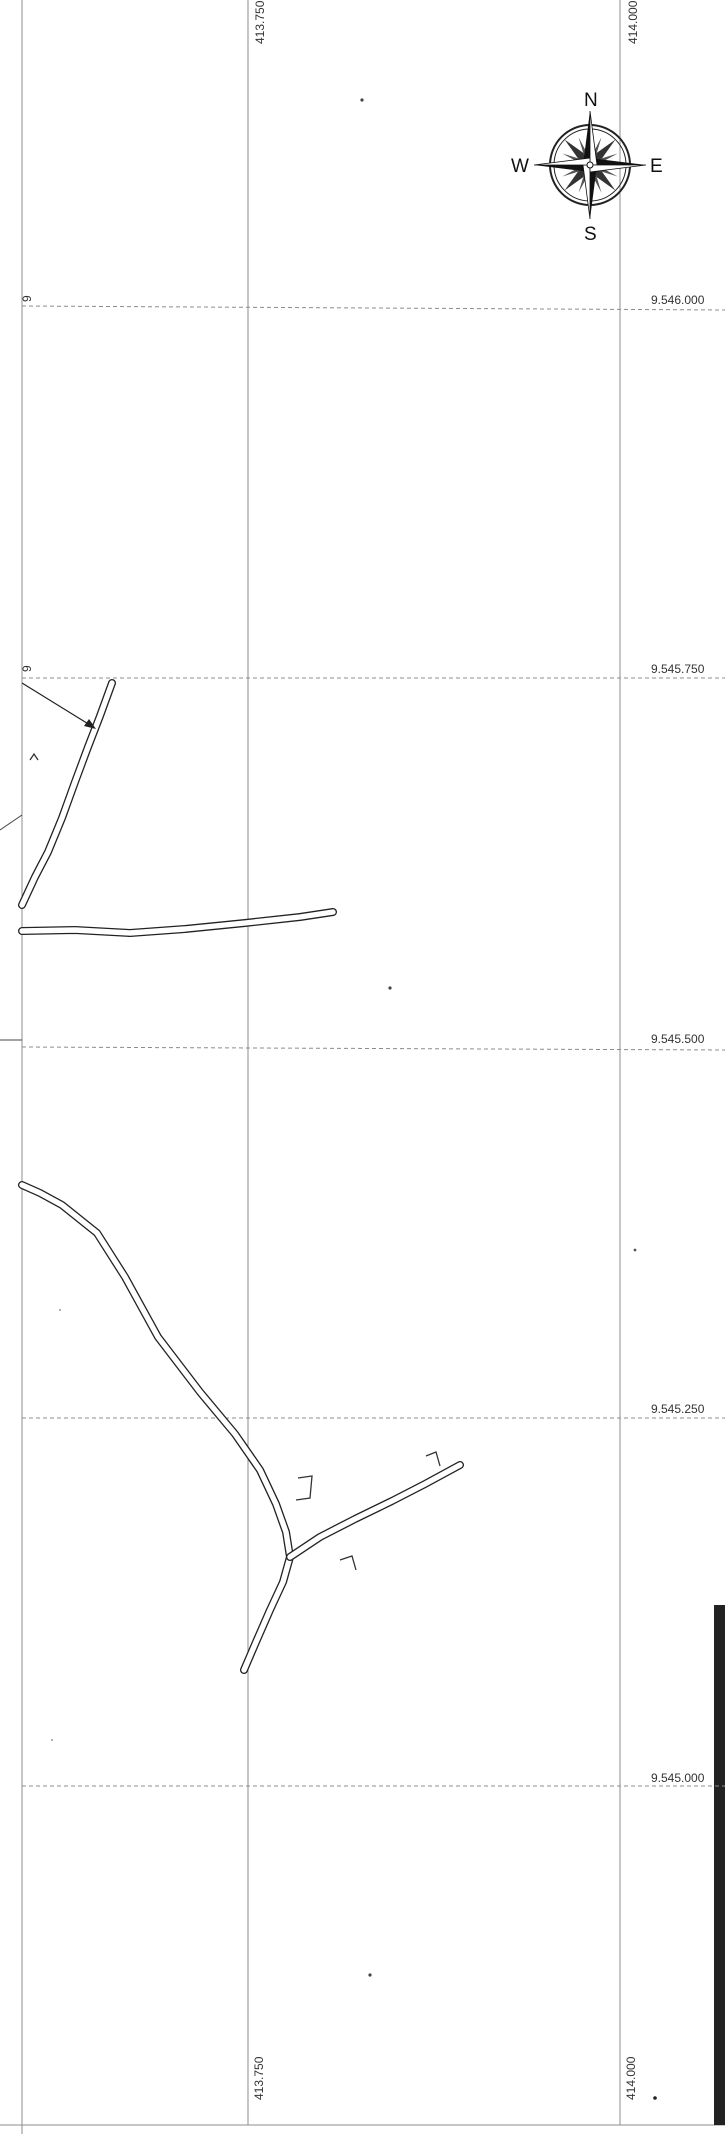 This screenshot has width=725, height=2134. Describe the element at coordinates (678, 1039) in the screenshot. I see `northing-label: 9.545.500` at that location.